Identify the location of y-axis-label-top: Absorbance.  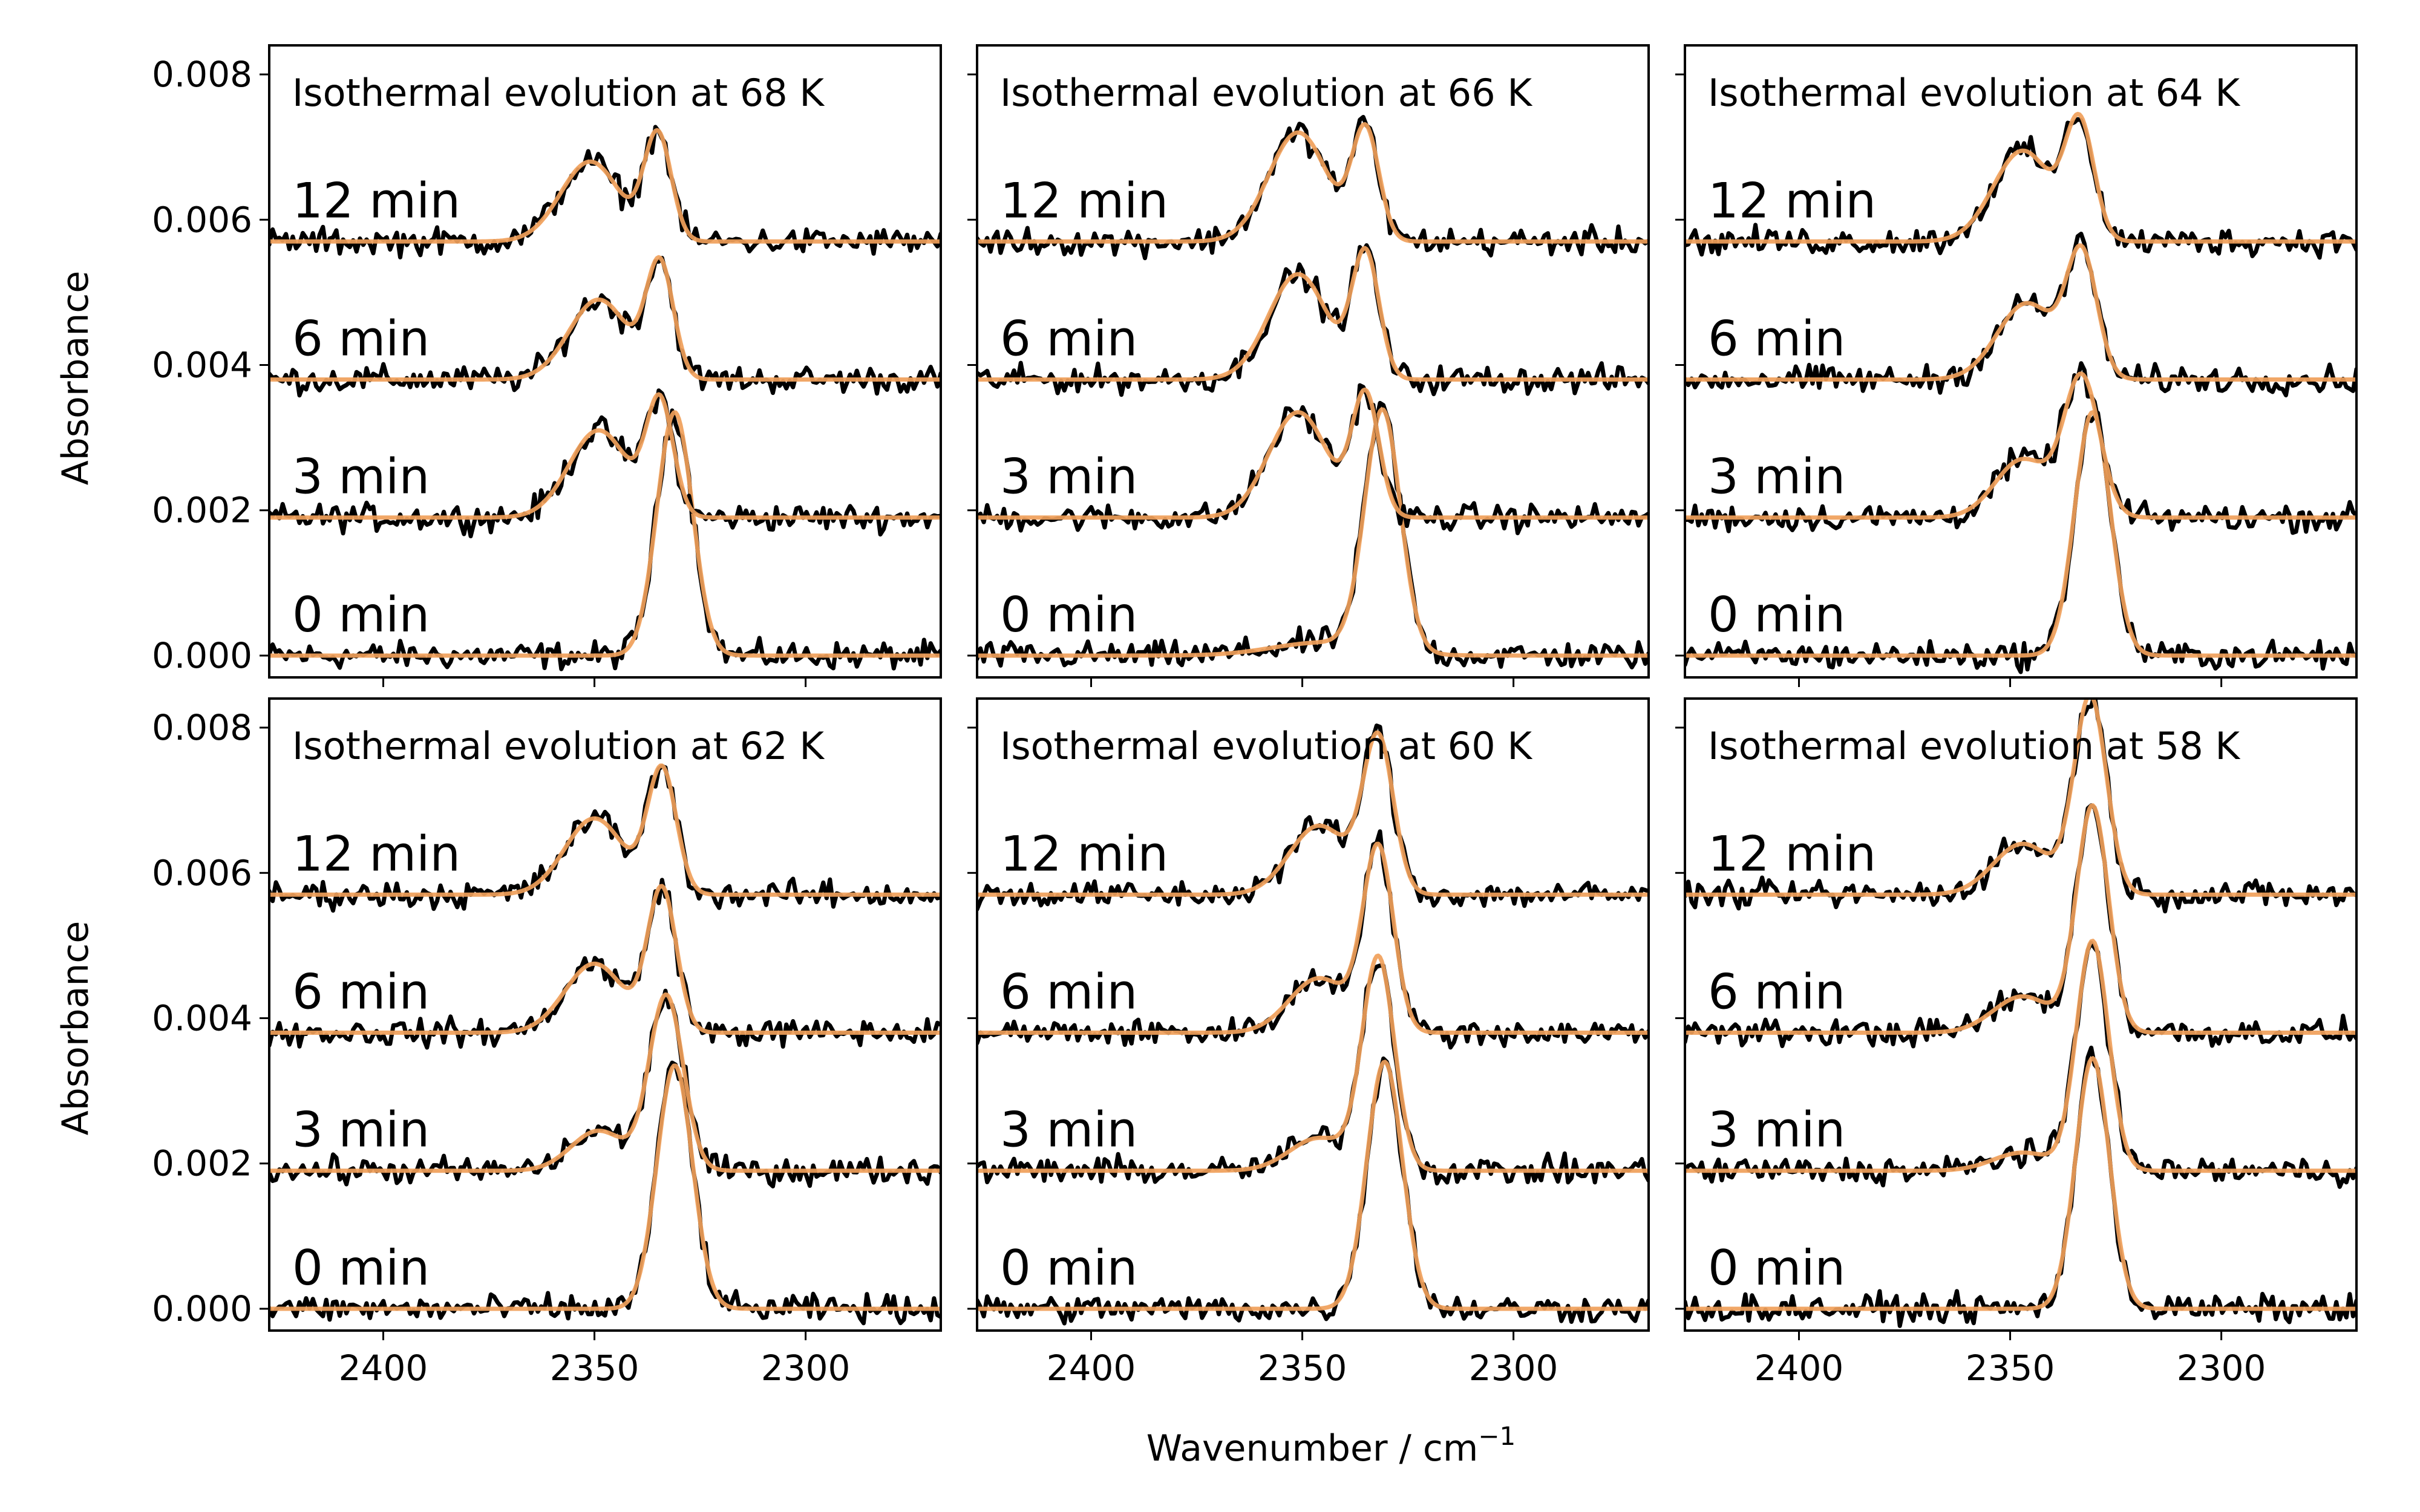
(75, 378).